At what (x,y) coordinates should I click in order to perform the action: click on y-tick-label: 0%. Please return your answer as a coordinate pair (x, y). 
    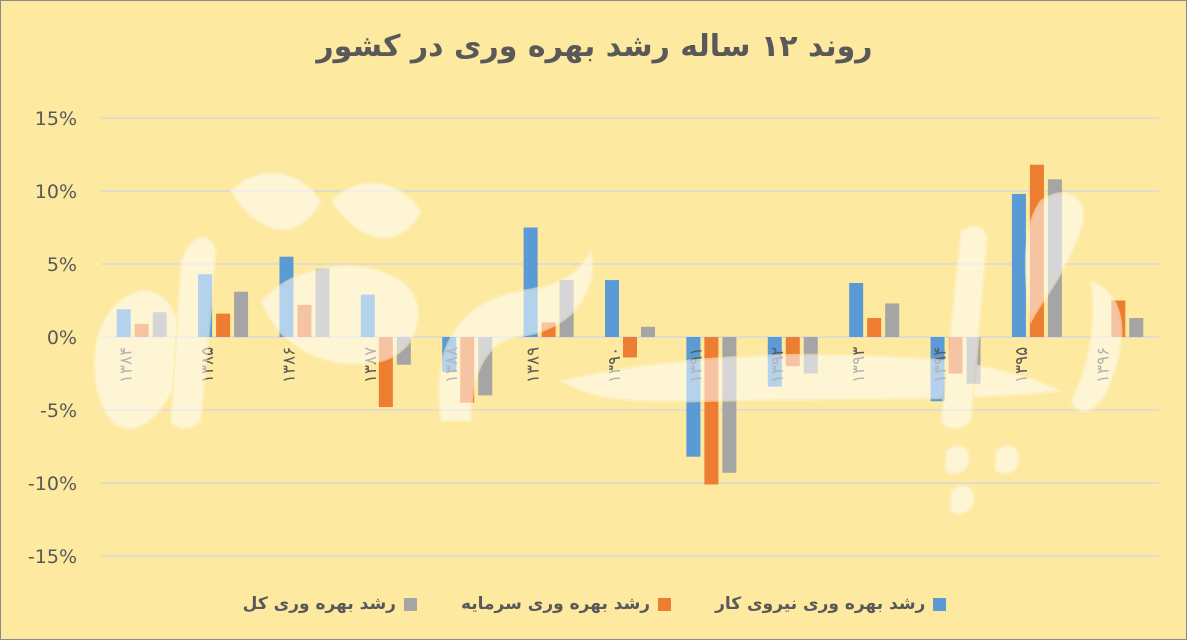
    Looking at the image, I should click on (62, 338).